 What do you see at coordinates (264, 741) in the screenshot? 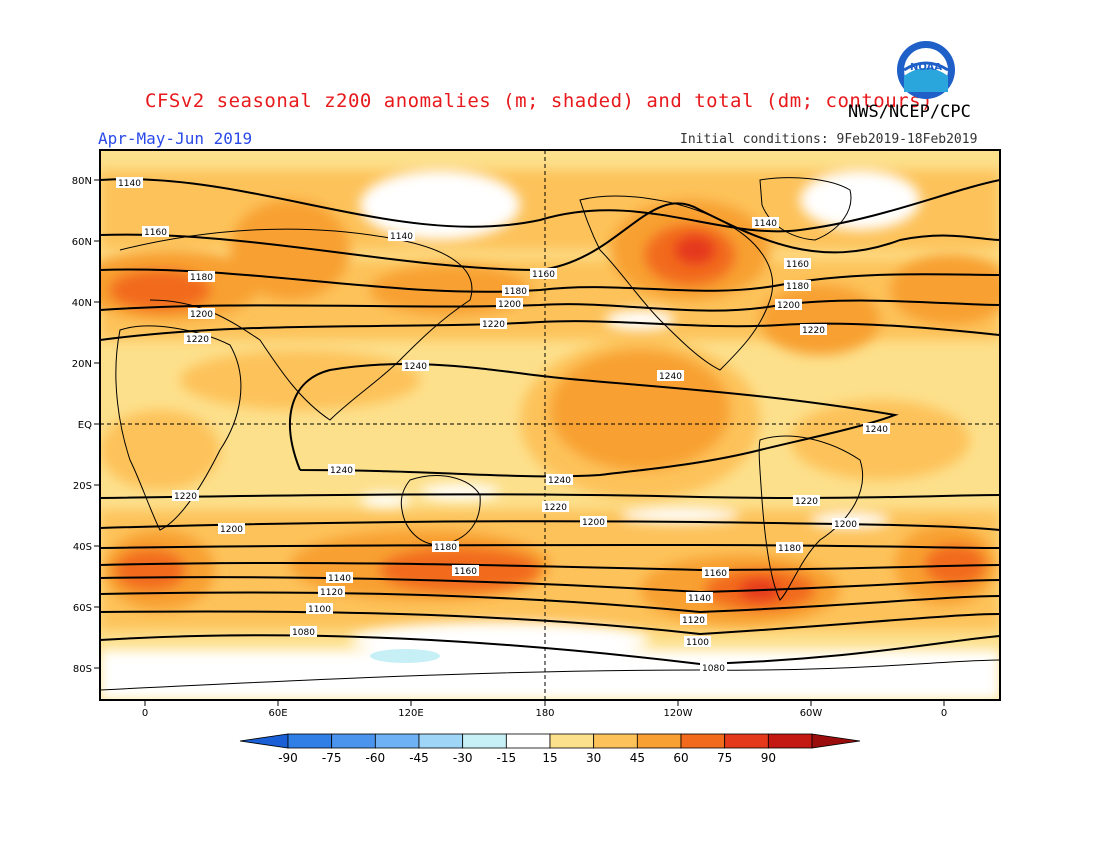
I see `colorbar-arrow-left` at bounding box center [264, 741].